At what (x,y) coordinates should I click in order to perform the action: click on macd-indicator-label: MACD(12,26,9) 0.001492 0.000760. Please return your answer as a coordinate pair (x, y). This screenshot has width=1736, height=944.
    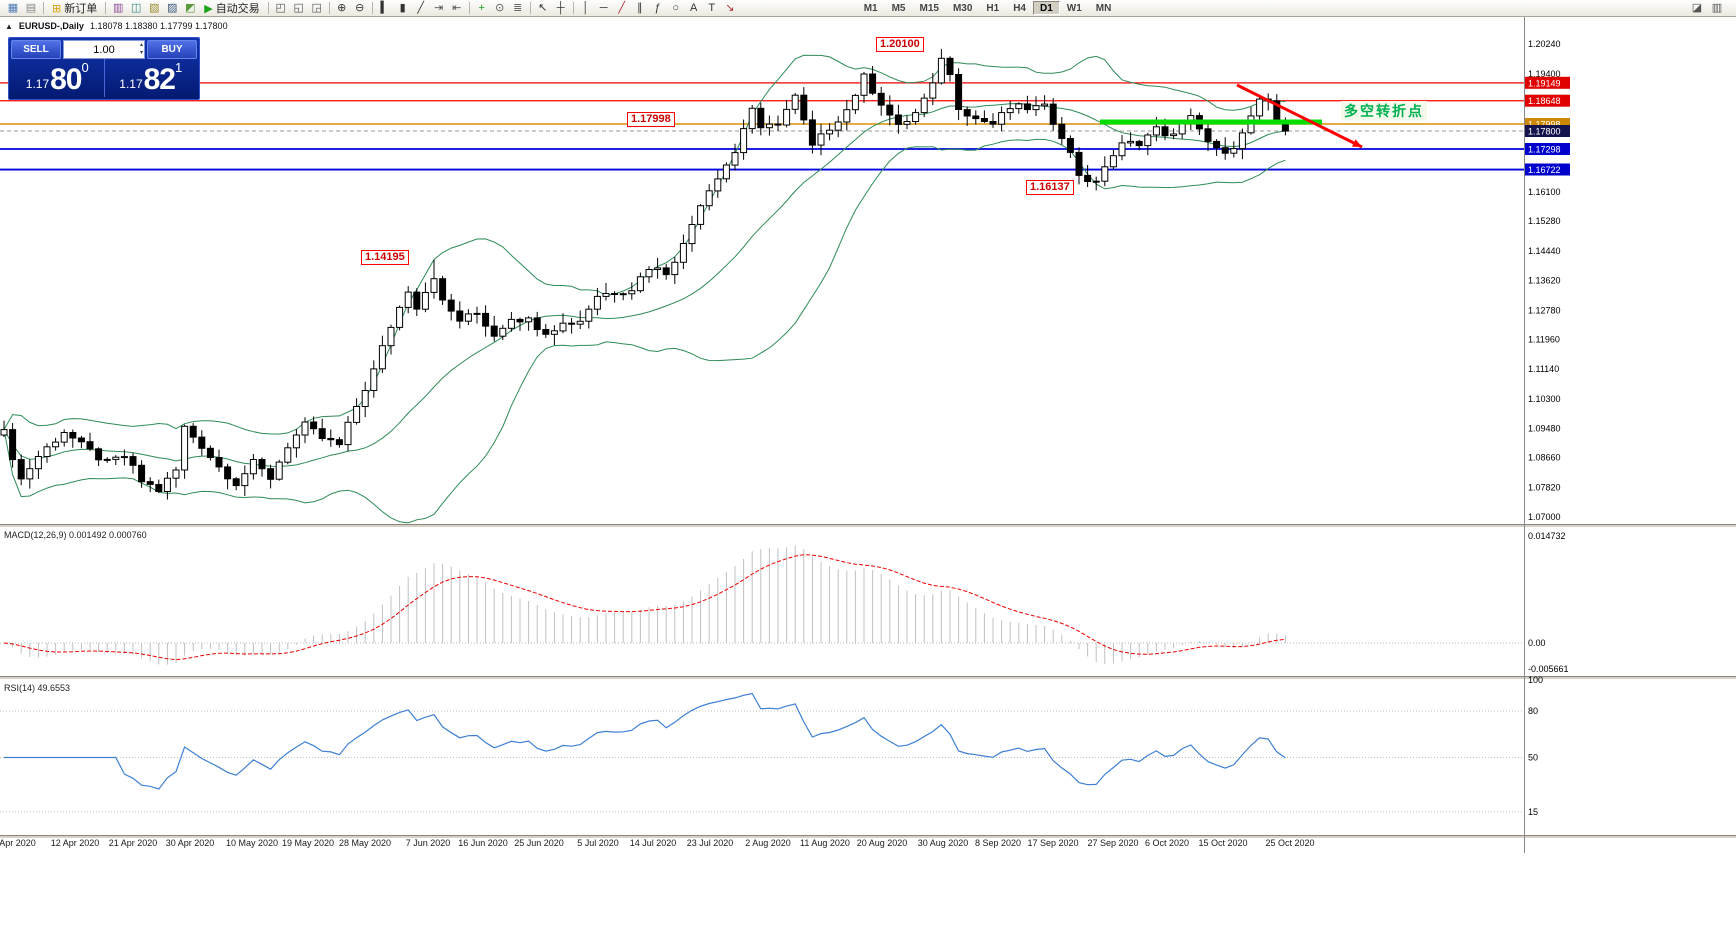
    Looking at the image, I should click on (75, 535).